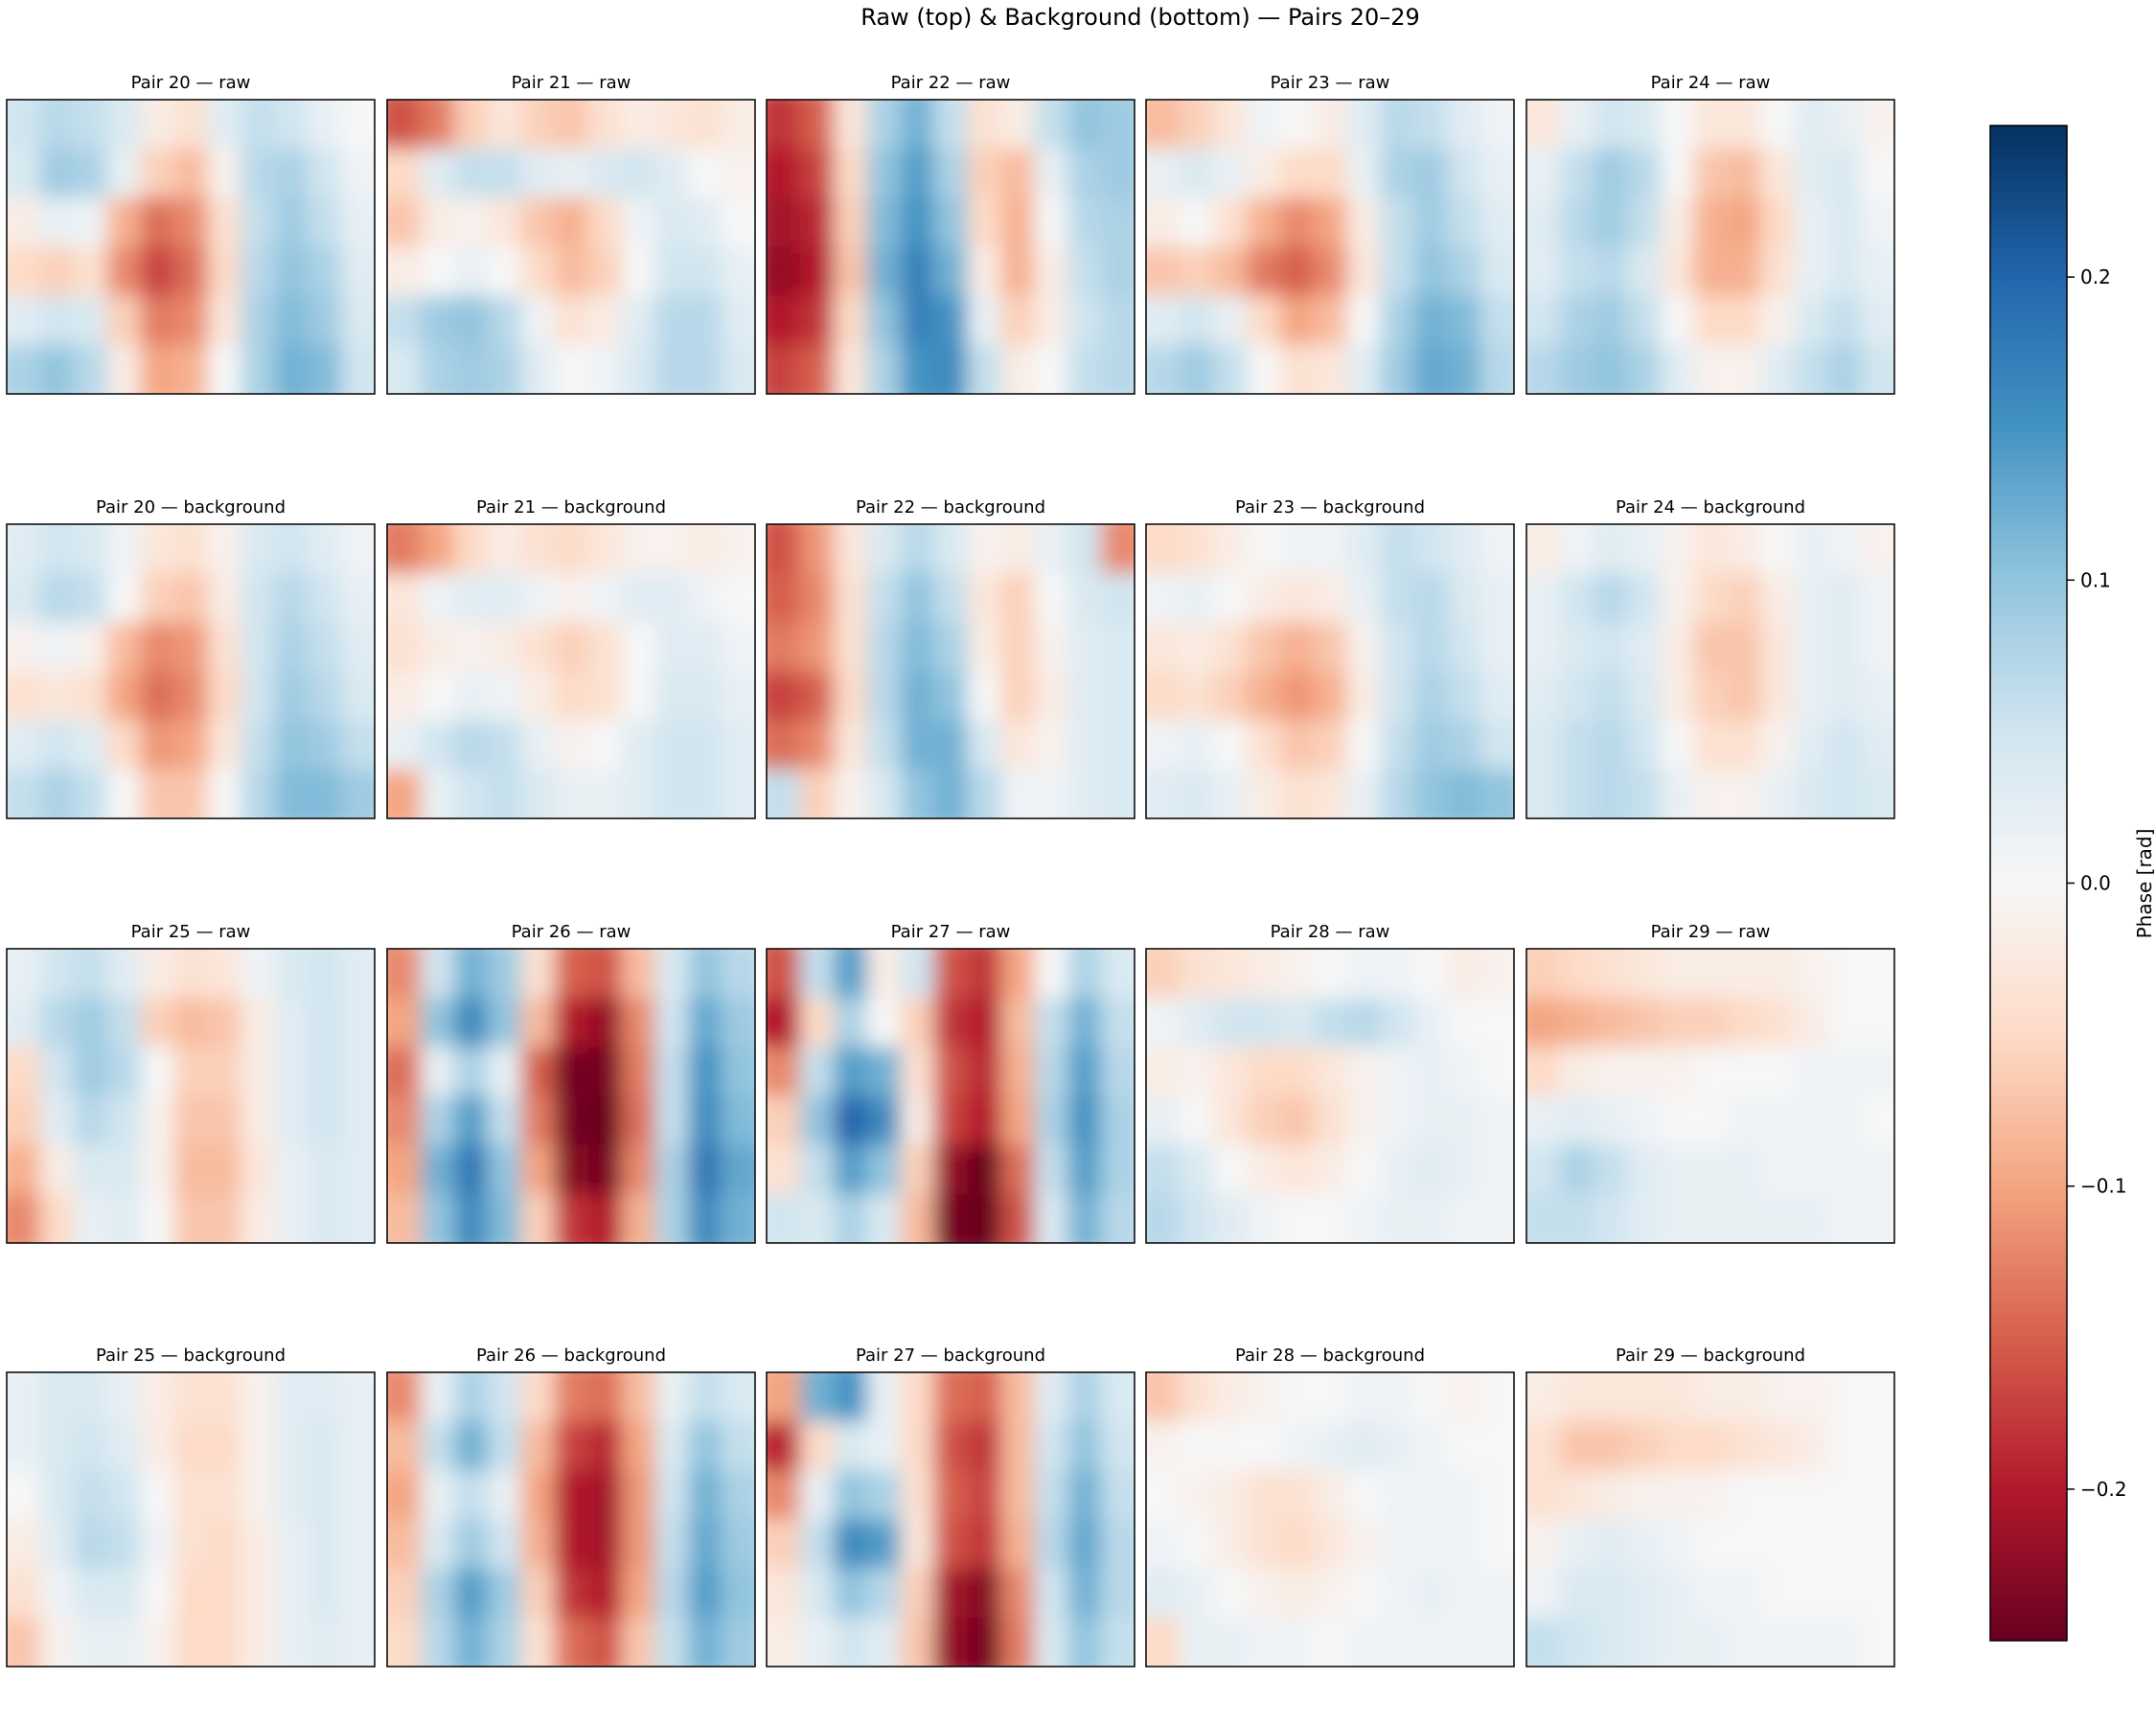  Describe the element at coordinates (951, 932) in the screenshot. I see `panel-title: Pair 27 — raw` at that location.